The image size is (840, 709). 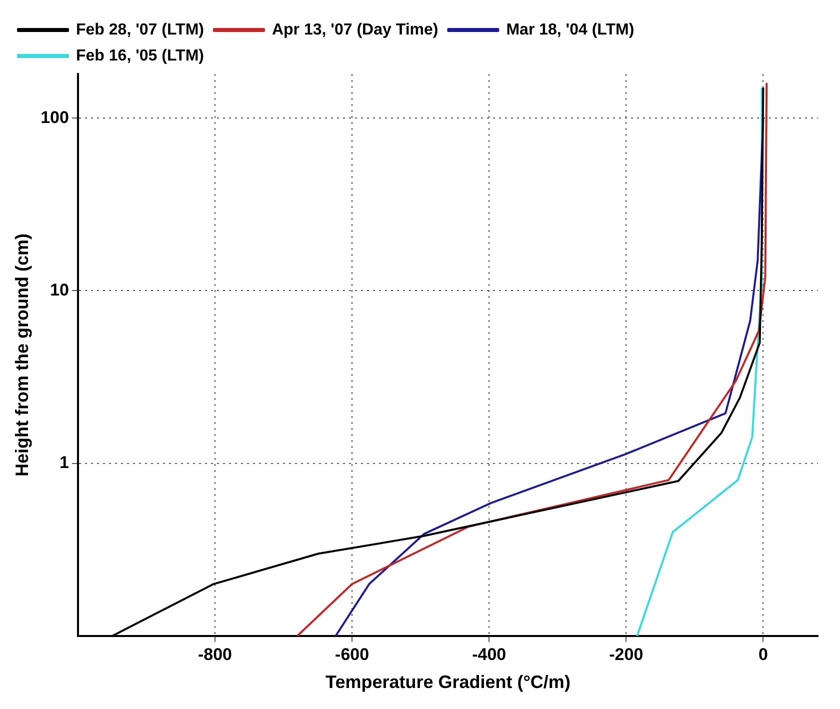 I want to click on legend-label: Apr 13, '07 (Day Time), so click(x=355, y=29).